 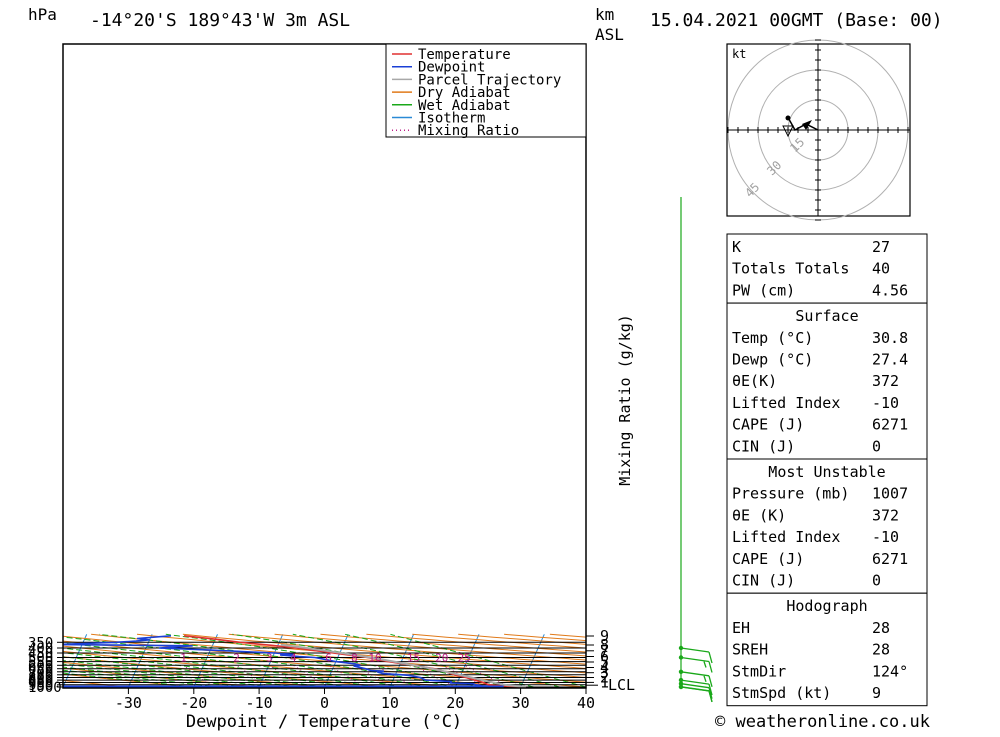 What do you see at coordinates (455, 703) in the screenshot?
I see `temperature-tick-label: 20` at bounding box center [455, 703].